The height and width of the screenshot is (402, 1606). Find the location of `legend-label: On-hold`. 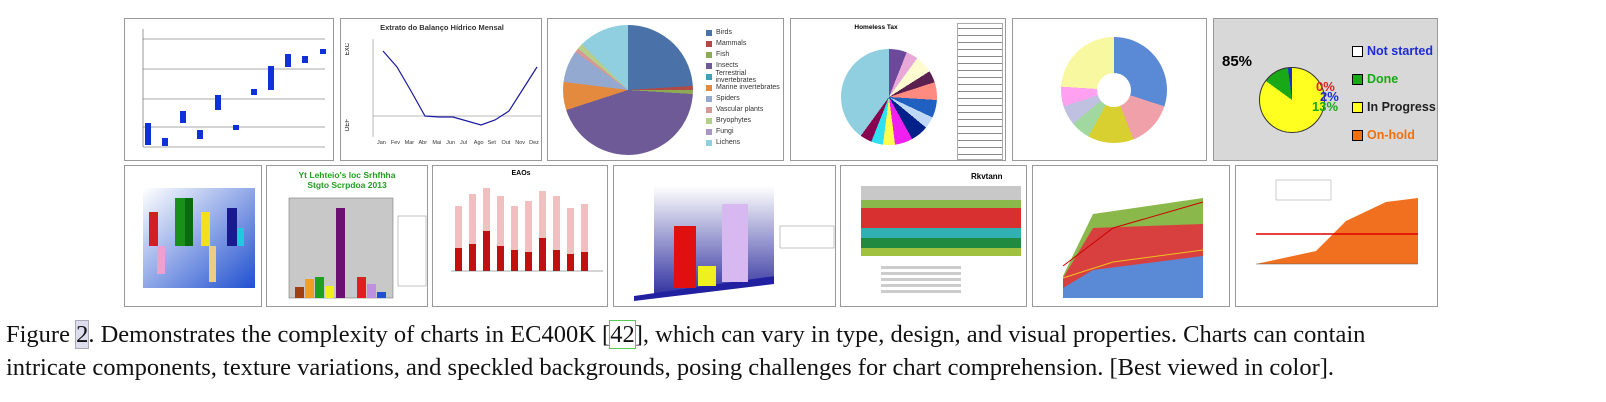

legend-label: On-hold is located at coordinates (1391, 135).